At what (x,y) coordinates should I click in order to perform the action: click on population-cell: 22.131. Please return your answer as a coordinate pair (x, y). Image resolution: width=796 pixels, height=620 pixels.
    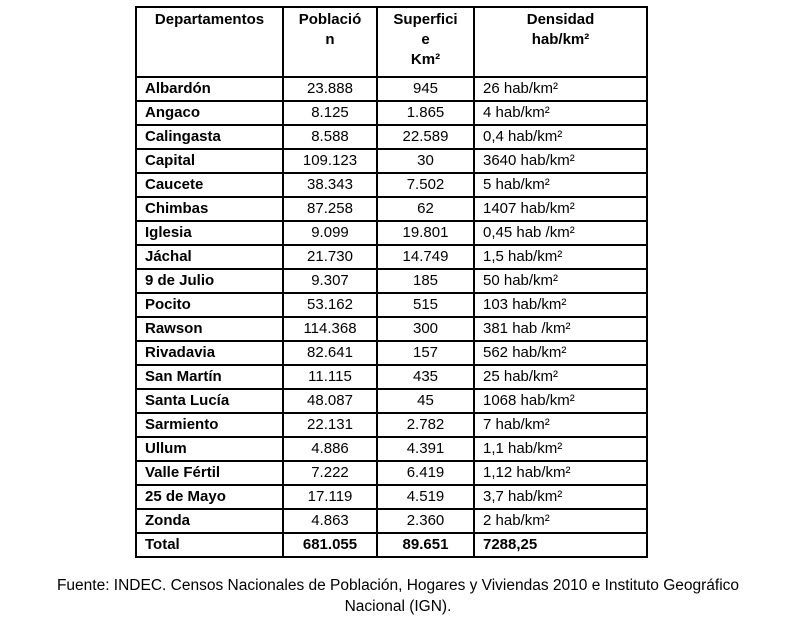
    Looking at the image, I should click on (330, 425).